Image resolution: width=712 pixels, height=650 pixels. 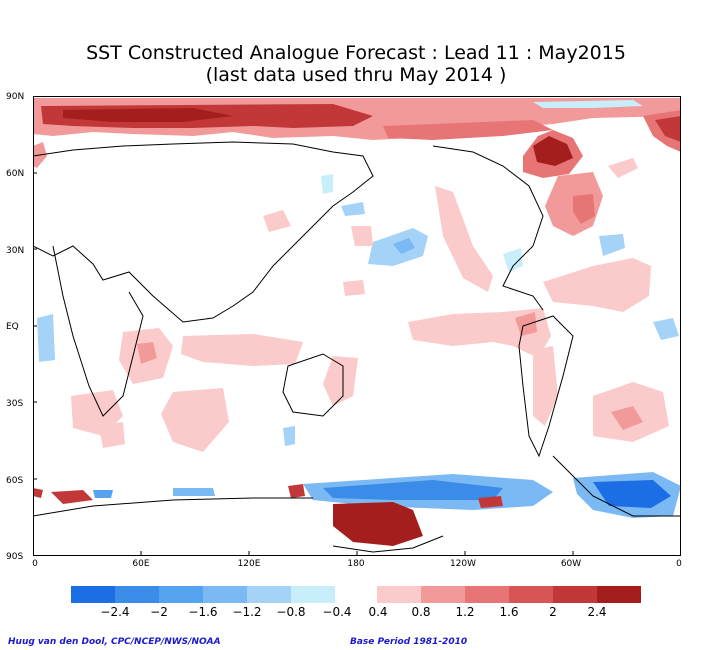 What do you see at coordinates (249, 564) in the screenshot?
I see `lon-label-120e: 120E` at bounding box center [249, 564].